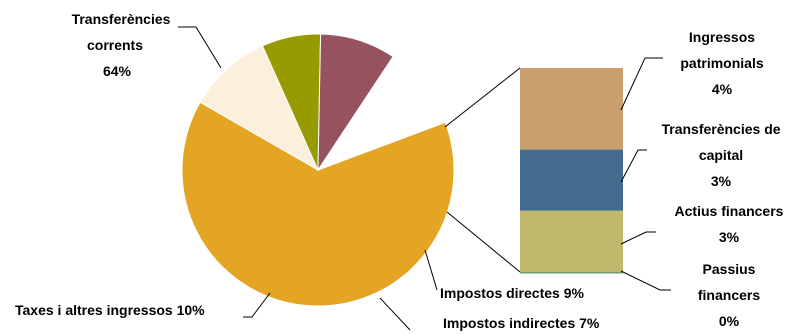  What do you see at coordinates (121, 19) in the screenshot?
I see `label-transferencies-corrents-line1: Transferències` at bounding box center [121, 19].